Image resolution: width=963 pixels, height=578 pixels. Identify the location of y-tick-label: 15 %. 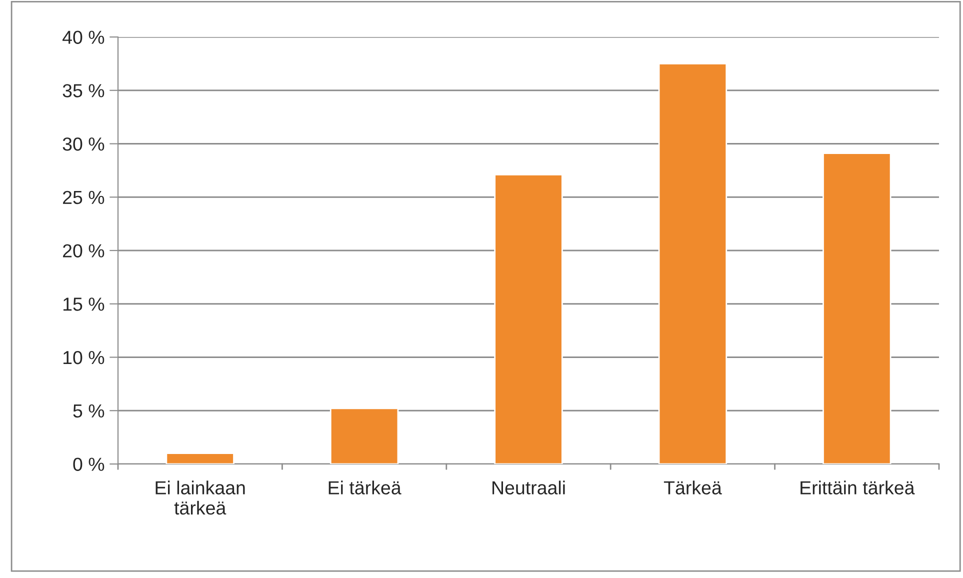
(84, 304).